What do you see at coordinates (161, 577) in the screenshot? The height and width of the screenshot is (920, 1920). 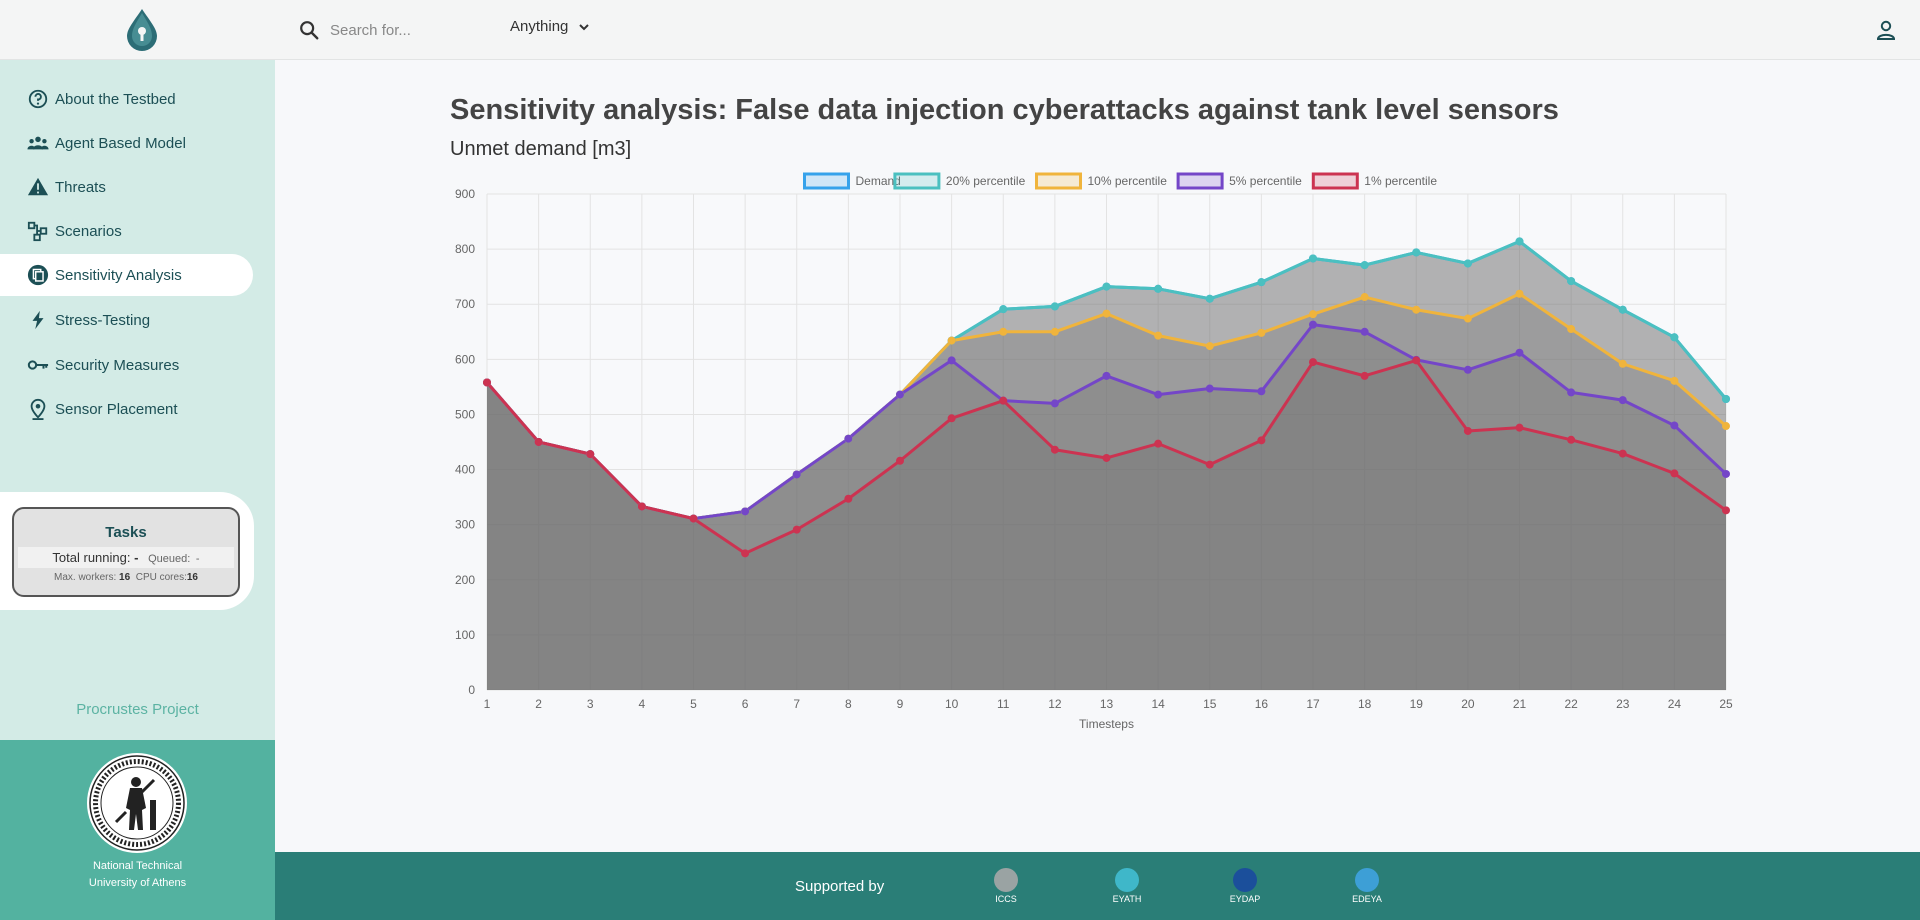 I see `cores-label: CPU cores:` at bounding box center [161, 577].